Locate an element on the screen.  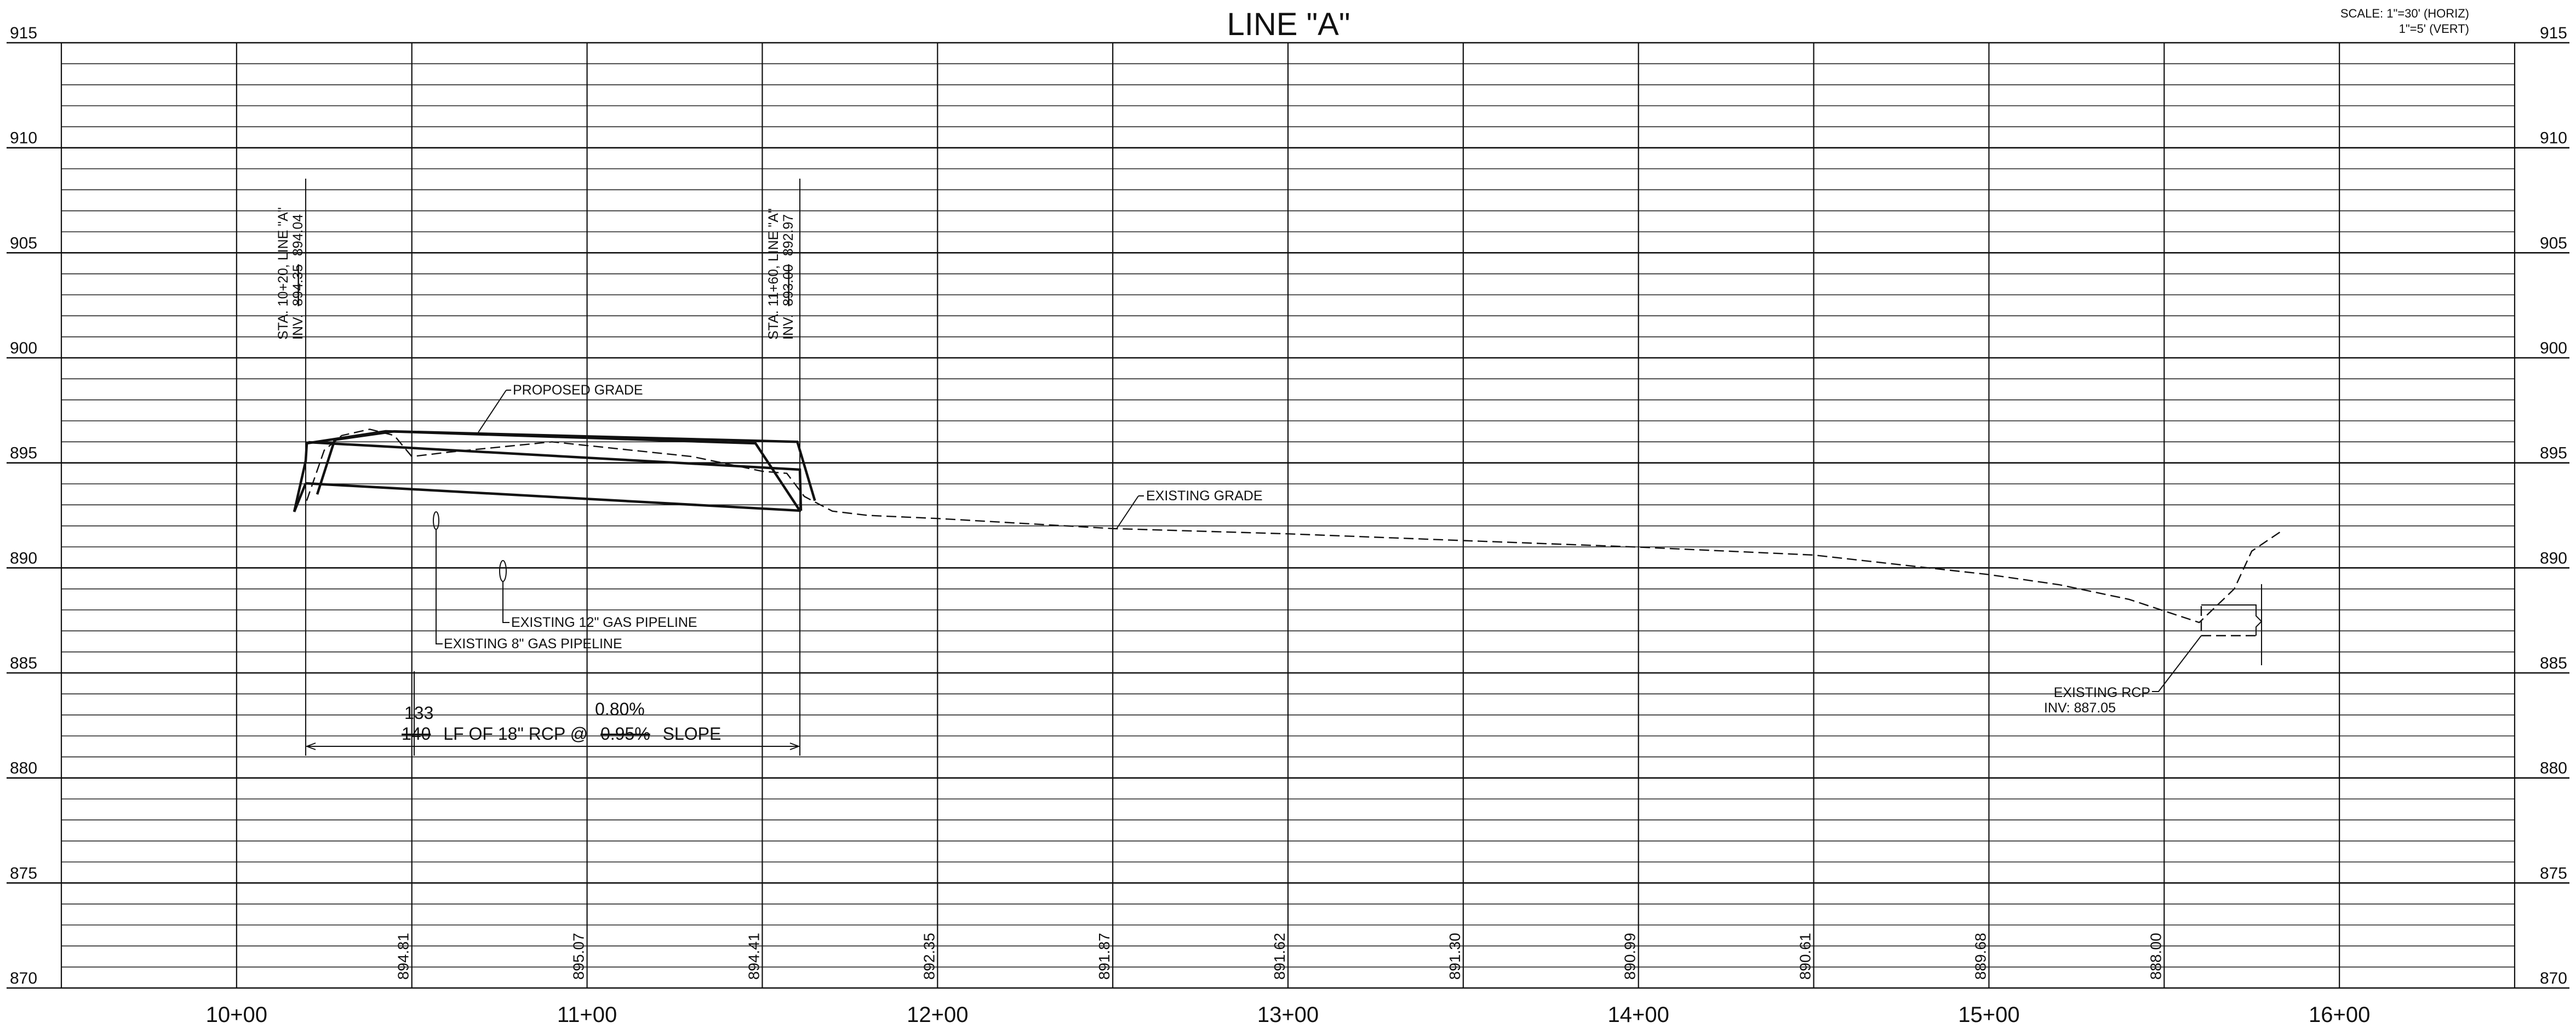
station-label: 12+00 is located at coordinates (937, 1015).